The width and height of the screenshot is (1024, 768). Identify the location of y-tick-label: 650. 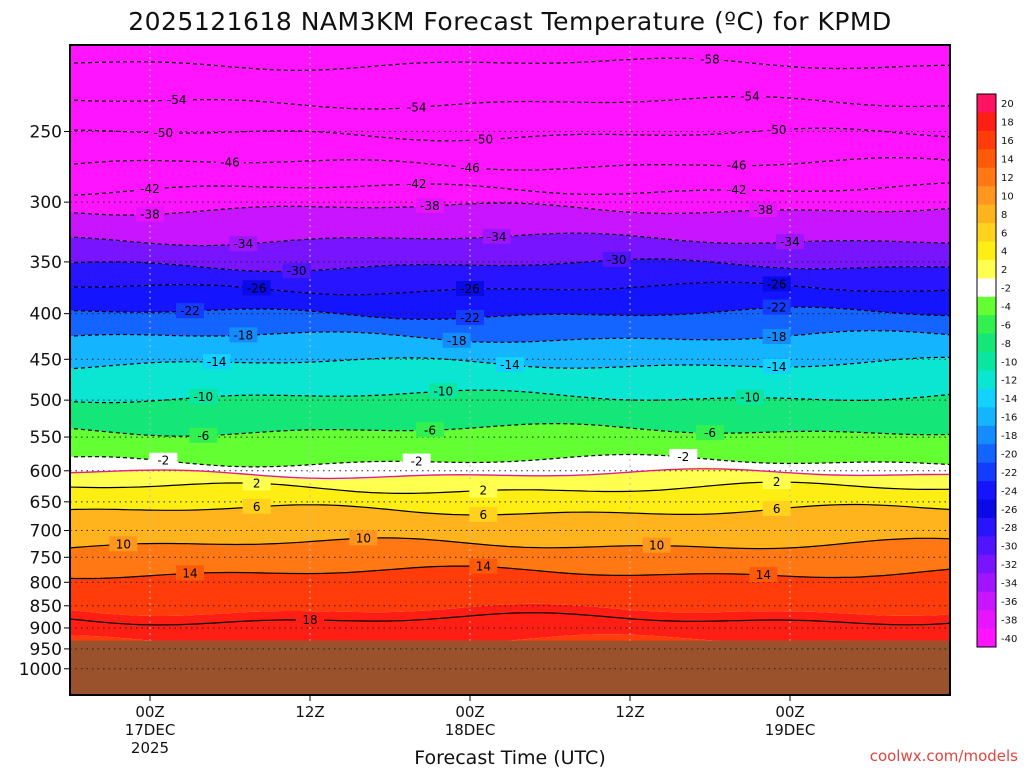
(46, 503).